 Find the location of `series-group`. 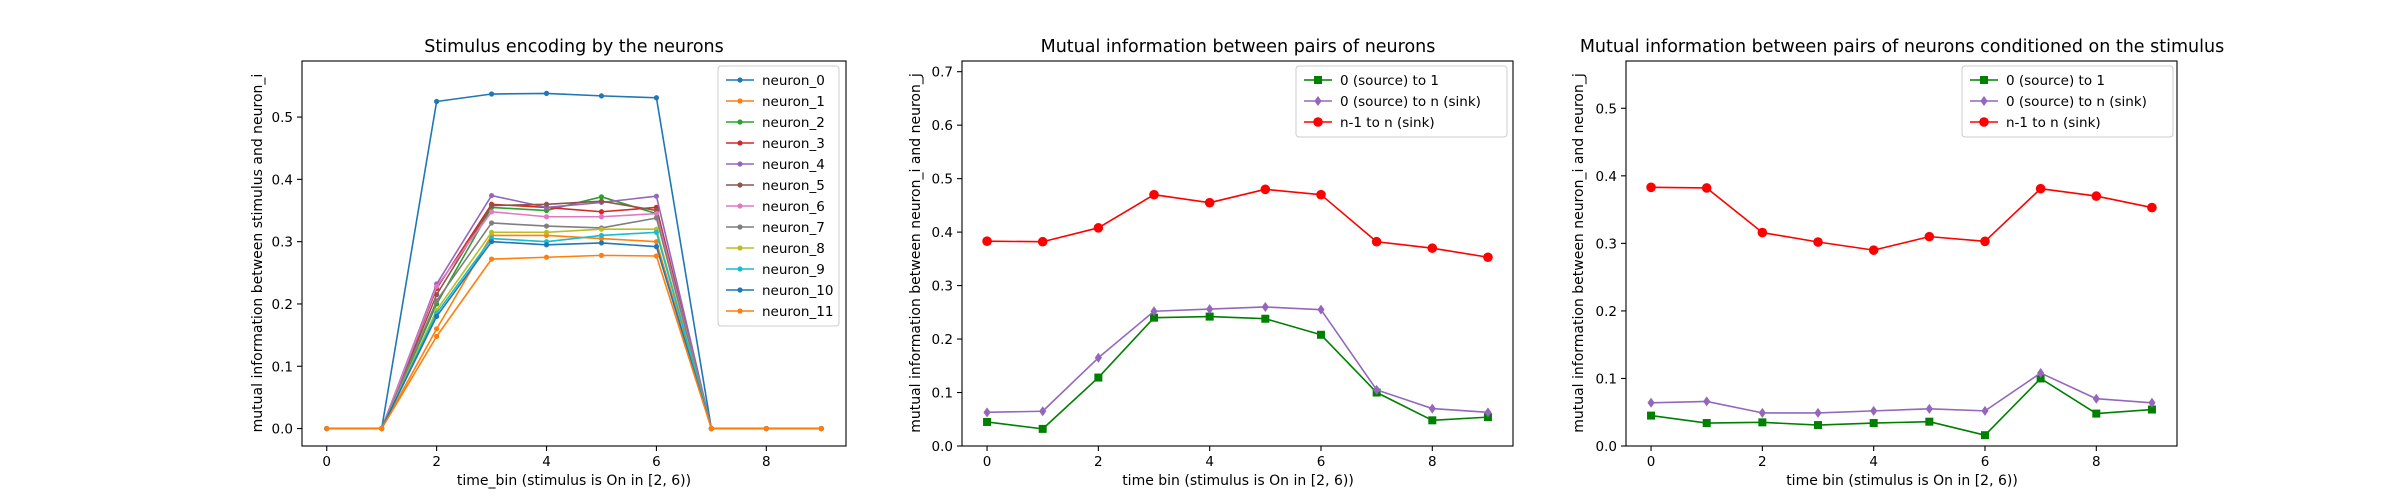

series-group is located at coordinates (1237, 308).